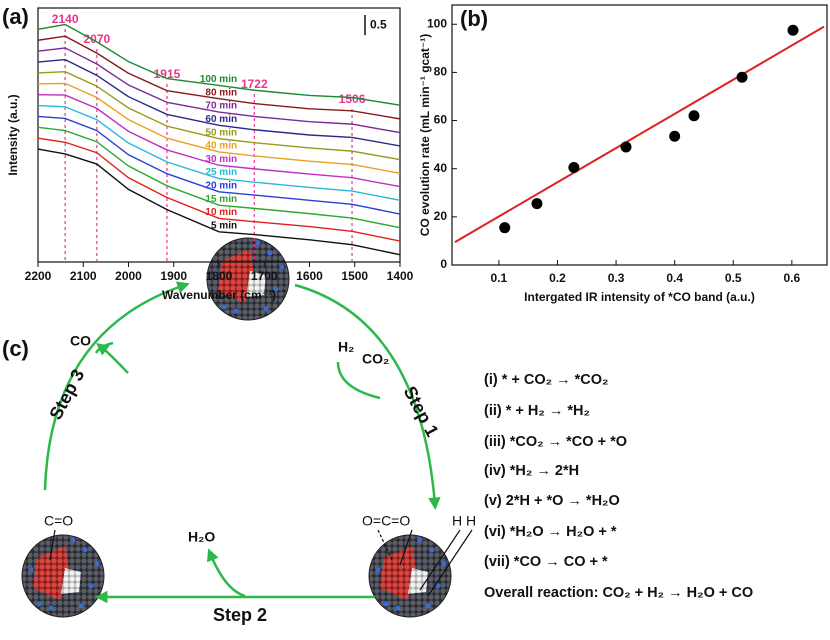 The image size is (830, 640). I want to click on x-tick-label: 1900, so click(173, 276).